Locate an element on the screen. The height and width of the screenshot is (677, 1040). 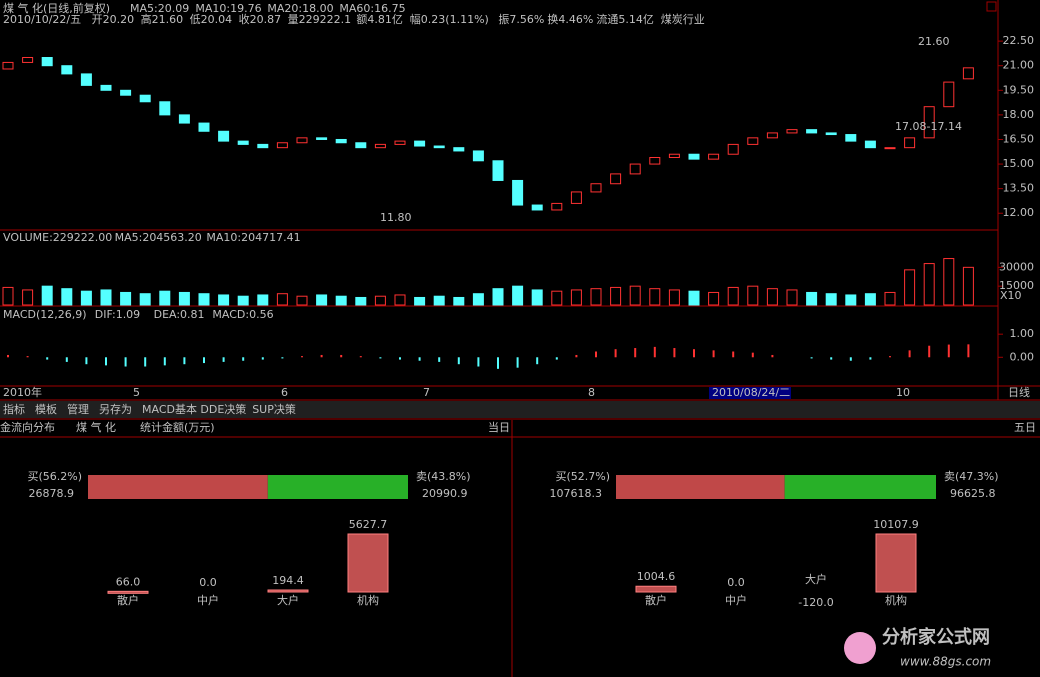
tab: SUP决策 is located at coordinates (274, 409).